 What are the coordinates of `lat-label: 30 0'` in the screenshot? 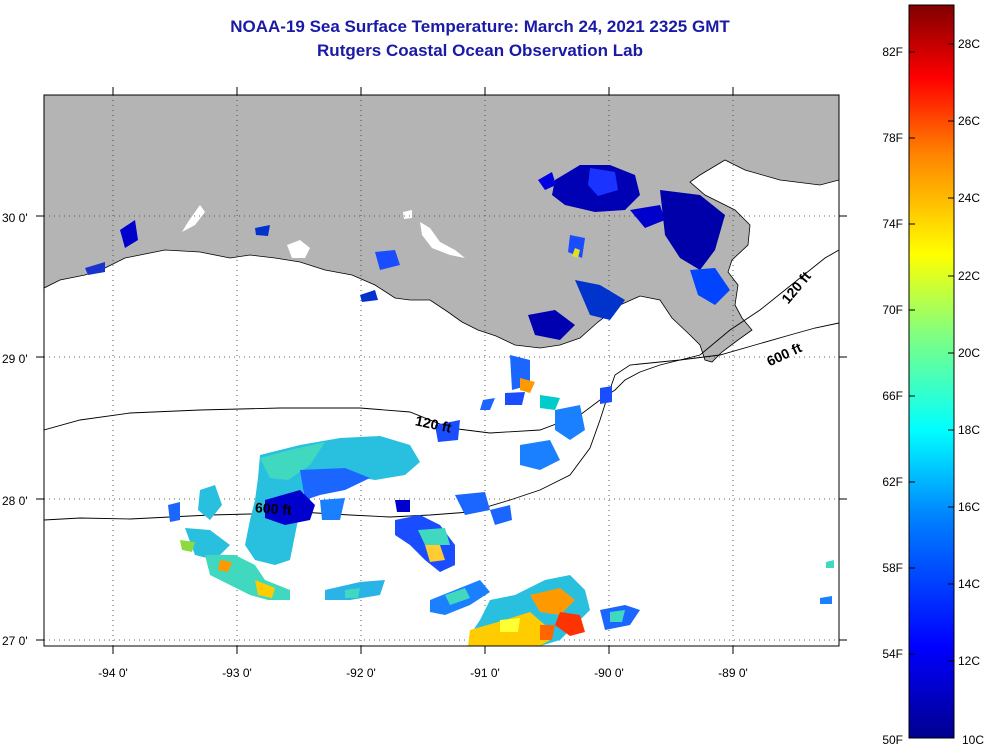 It's located at (15, 218).